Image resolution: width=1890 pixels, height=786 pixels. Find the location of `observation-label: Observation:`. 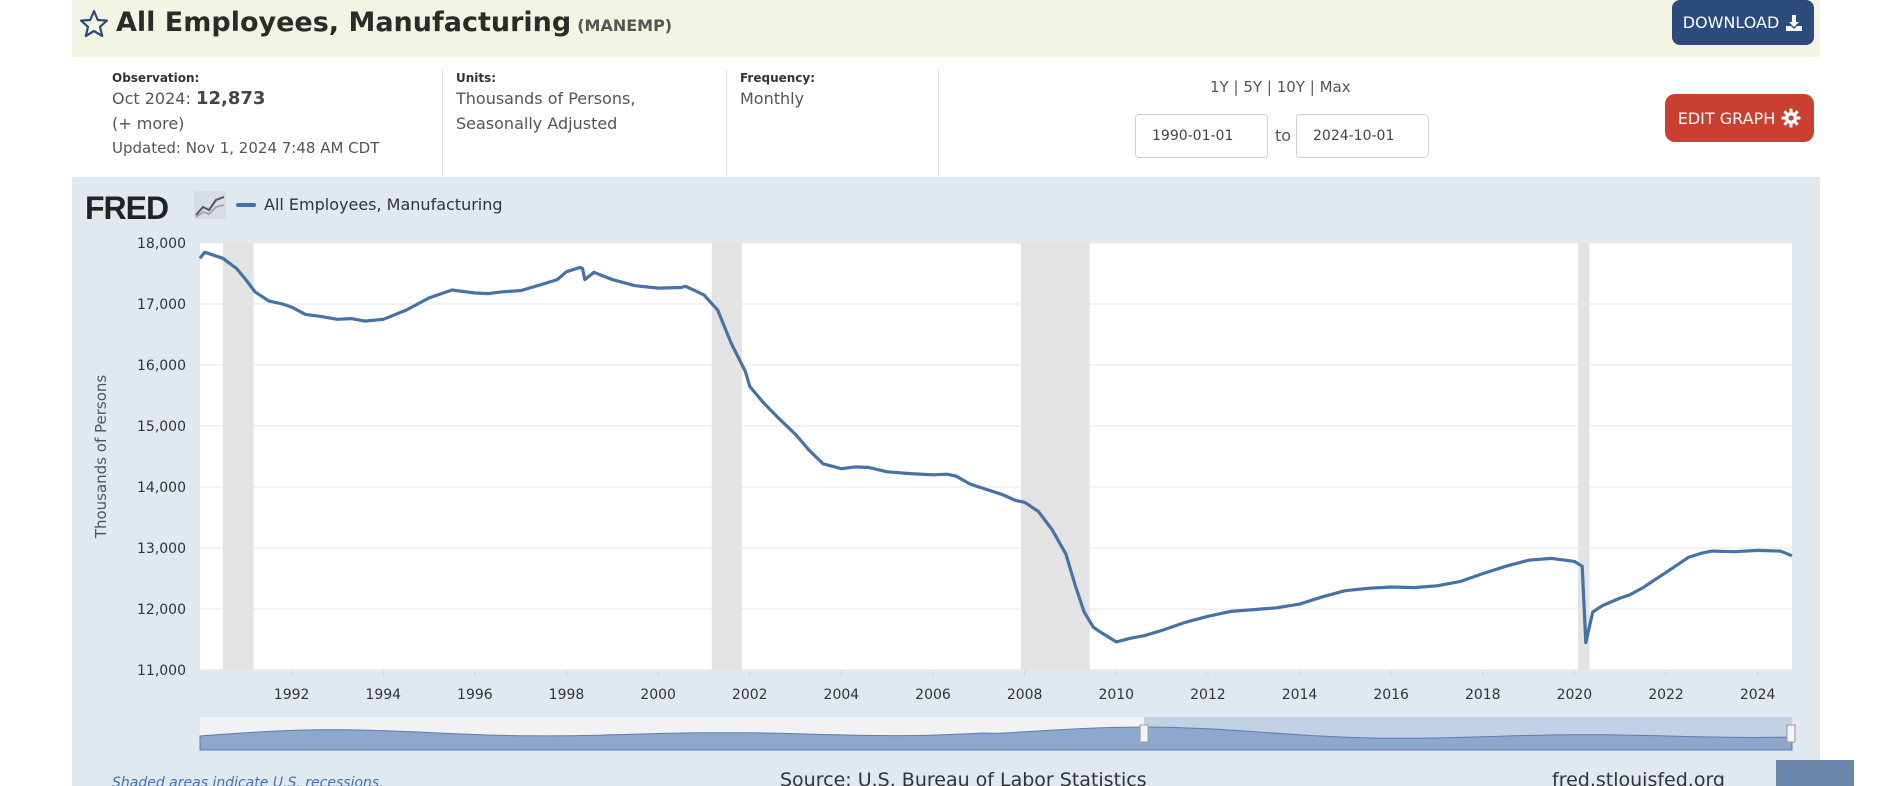

observation-label: Observation: is located at coordinates (156, 78).